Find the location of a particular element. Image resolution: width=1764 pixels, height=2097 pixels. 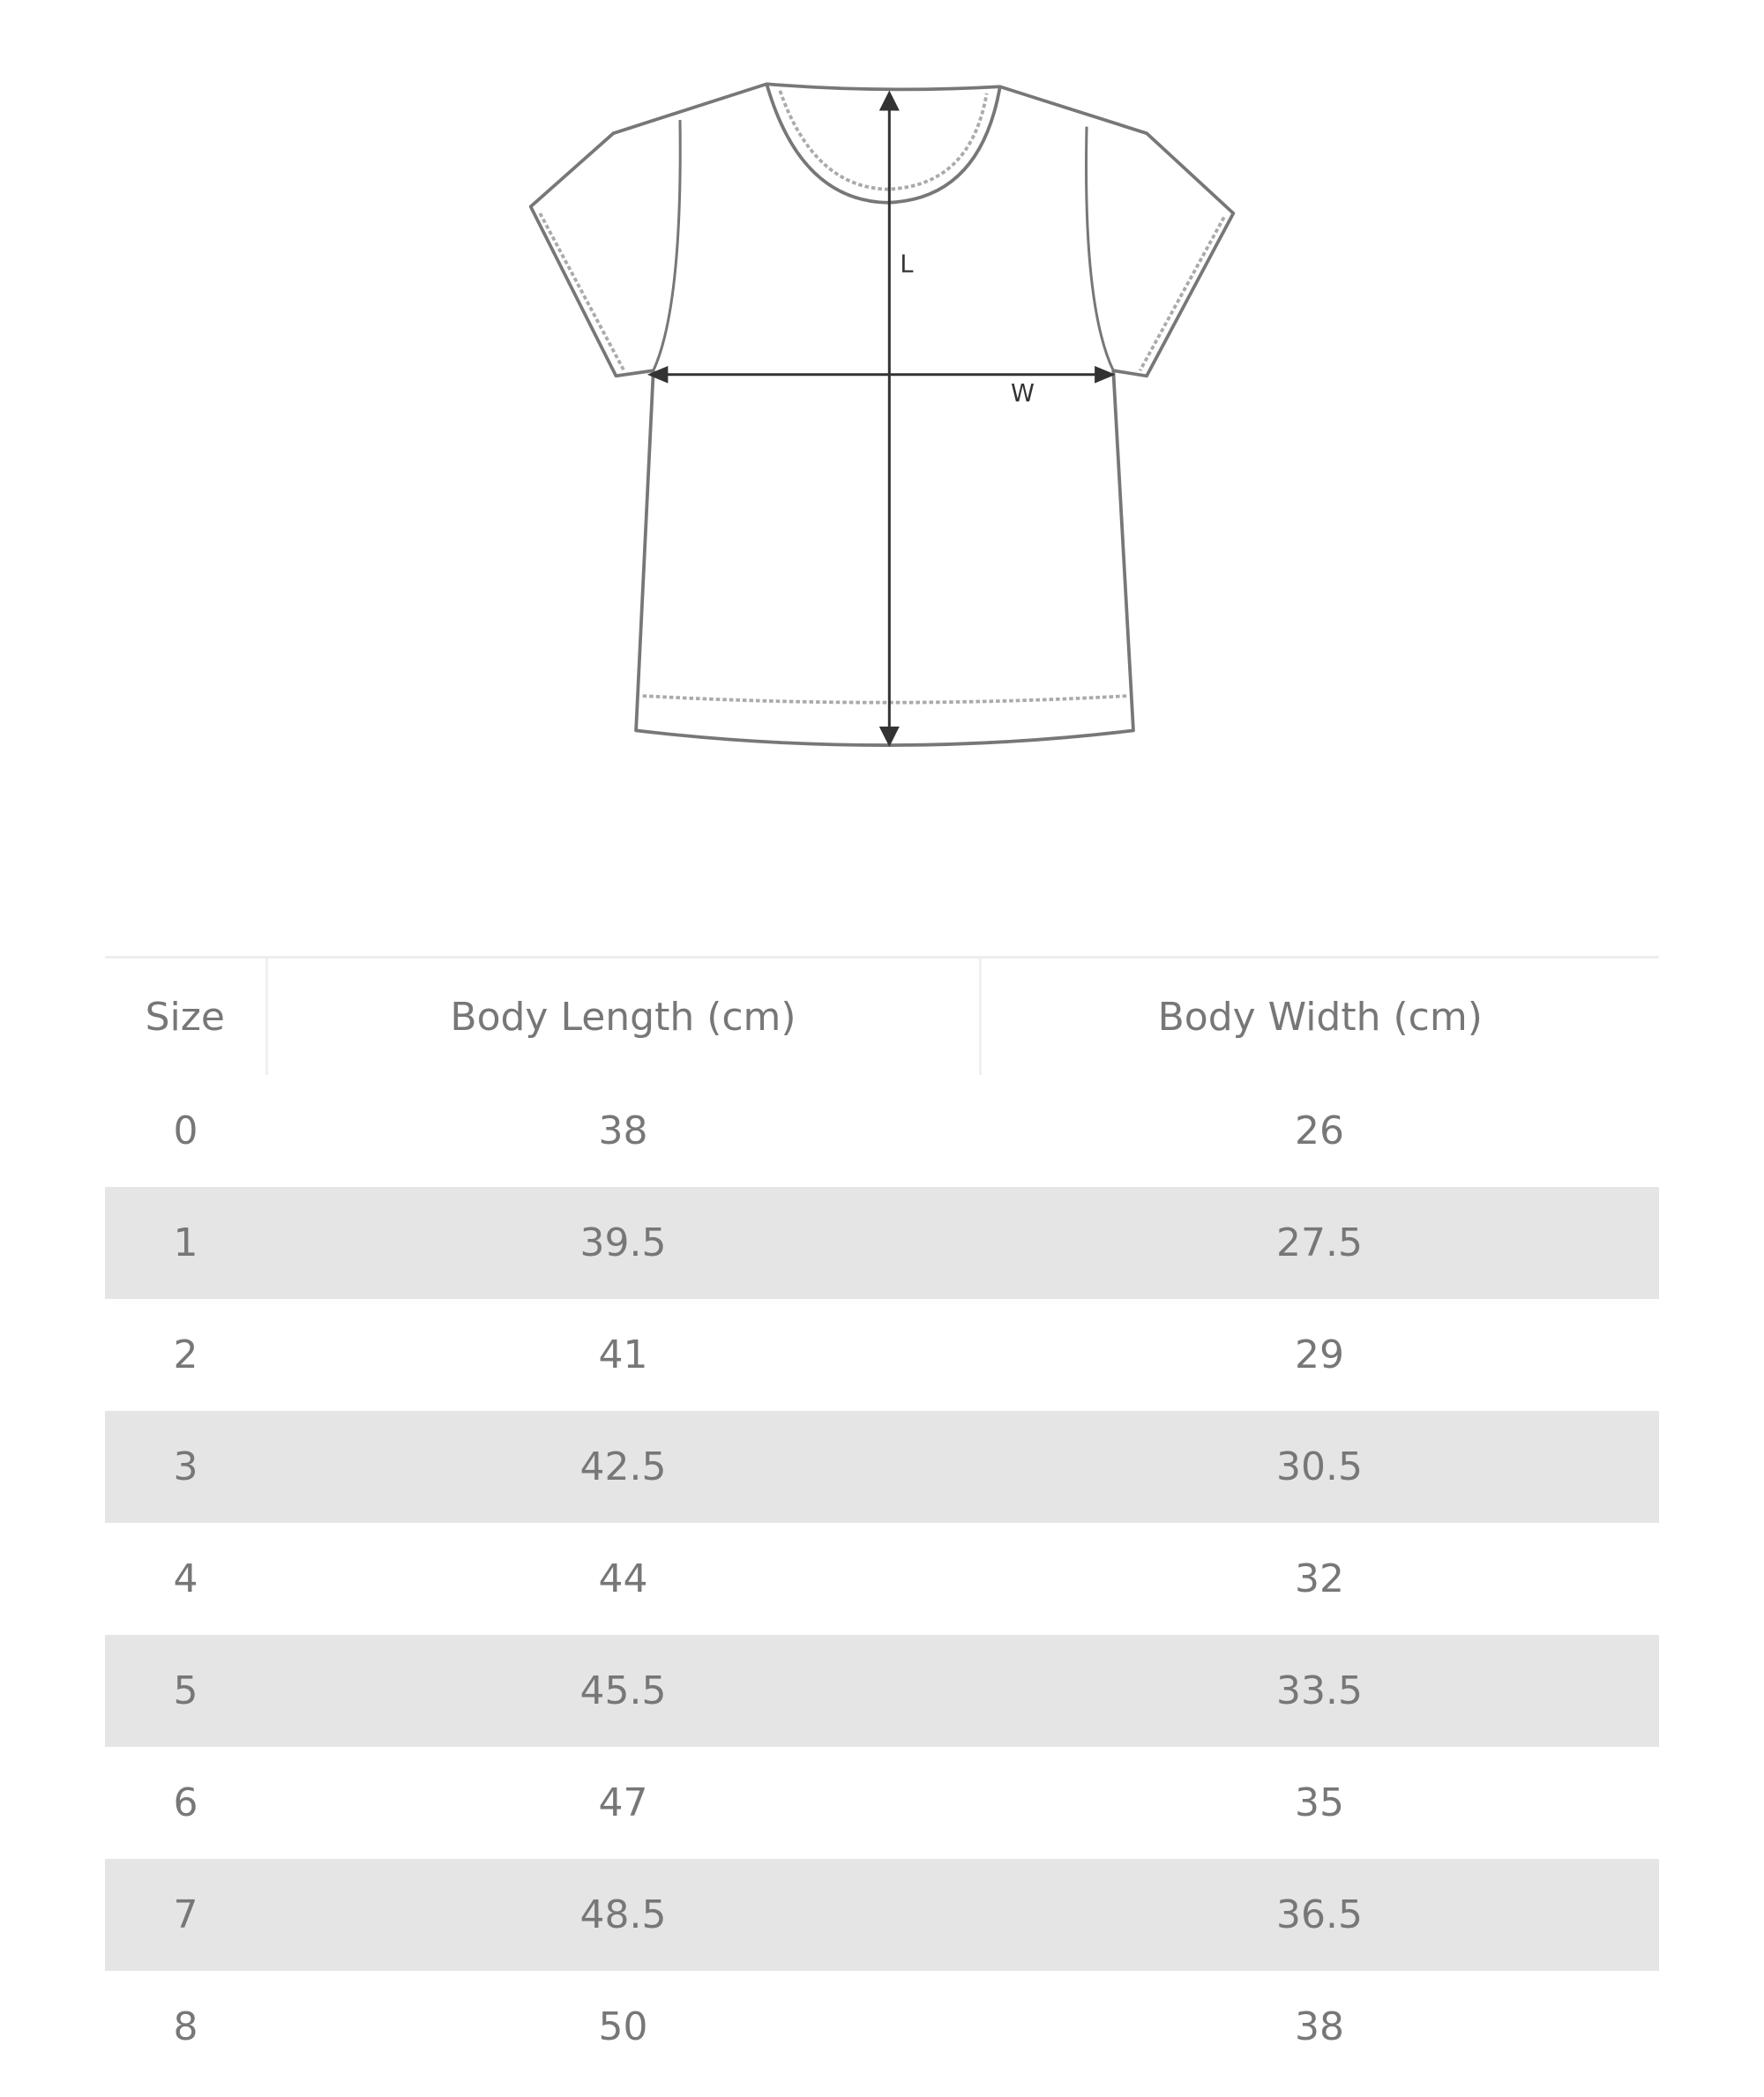

table-cell: 41 is located at coordinates (623, 1354).